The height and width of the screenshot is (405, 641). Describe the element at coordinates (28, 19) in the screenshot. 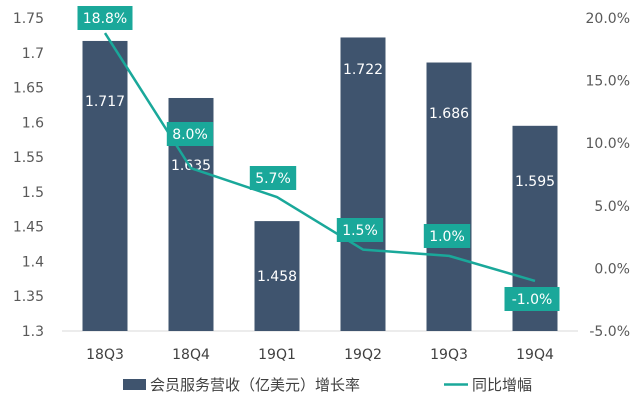

I see `left-tick-label: 1.75` at that location.